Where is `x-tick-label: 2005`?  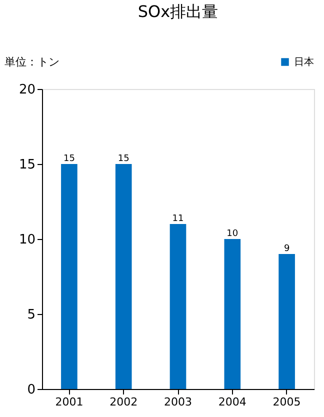
x-tick-label: 2005 is located at coordinates (286, 402).